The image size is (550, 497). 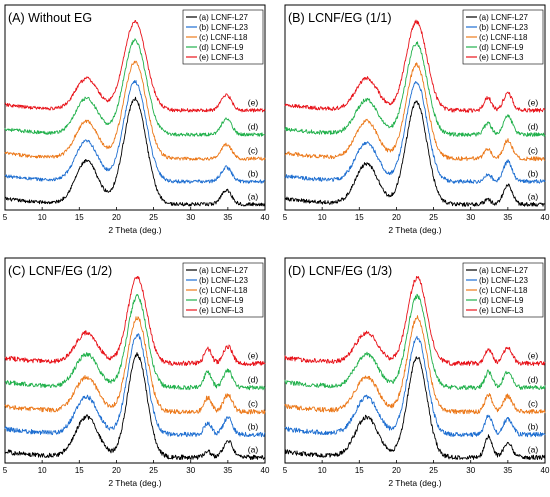 What do you see at coordinates (340, 18) in the screenshot?
I see `panel-title: (B) LCNF/EG (1/1)` at bounding box center [340, 18].